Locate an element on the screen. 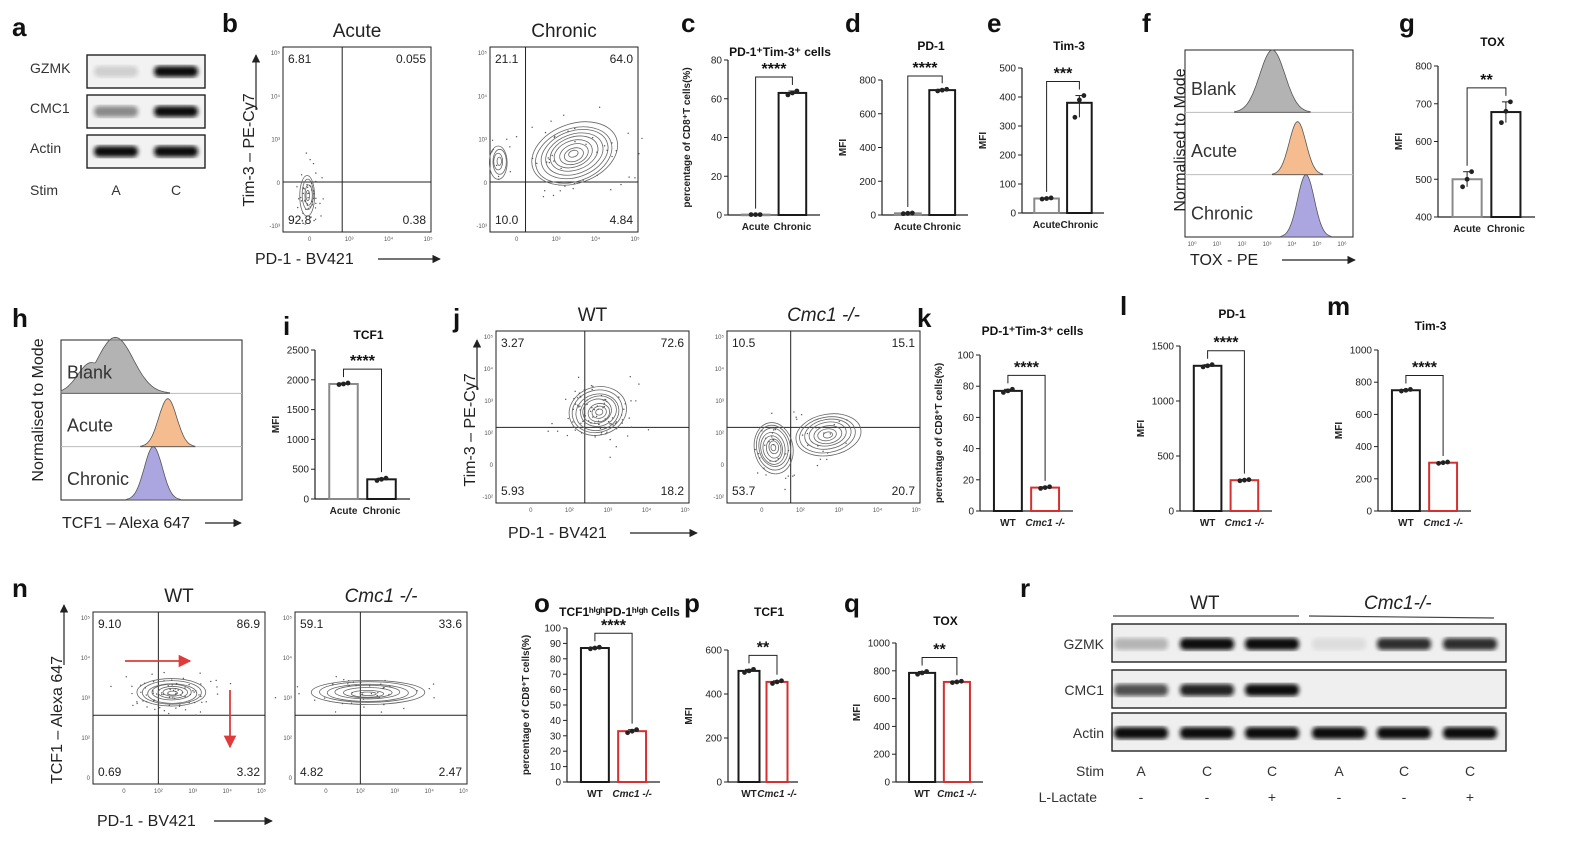 This screenshot has height=844, width=1584. chart-k-title: PD-1⁺Tim-3⁺ cells is located at coordinates (1033, 331).